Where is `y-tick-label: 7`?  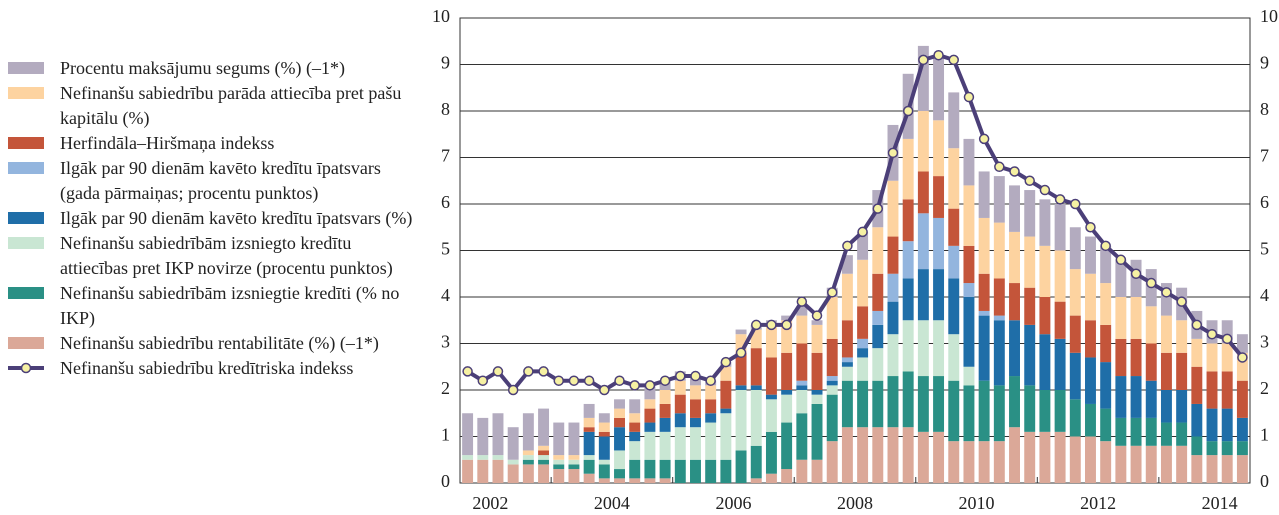
y-tick-label: 7 is located at coordinates (445, 156).